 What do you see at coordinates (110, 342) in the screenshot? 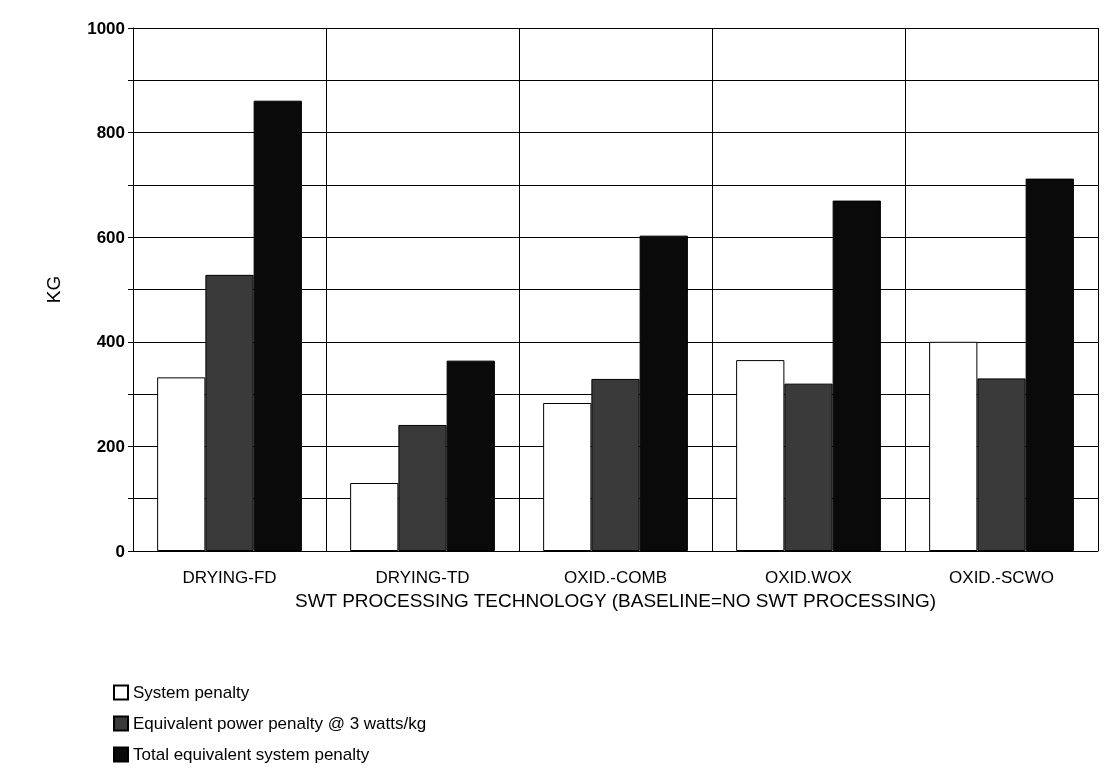
I see `y-tick-label: 400` at bounding box center [110, 342].